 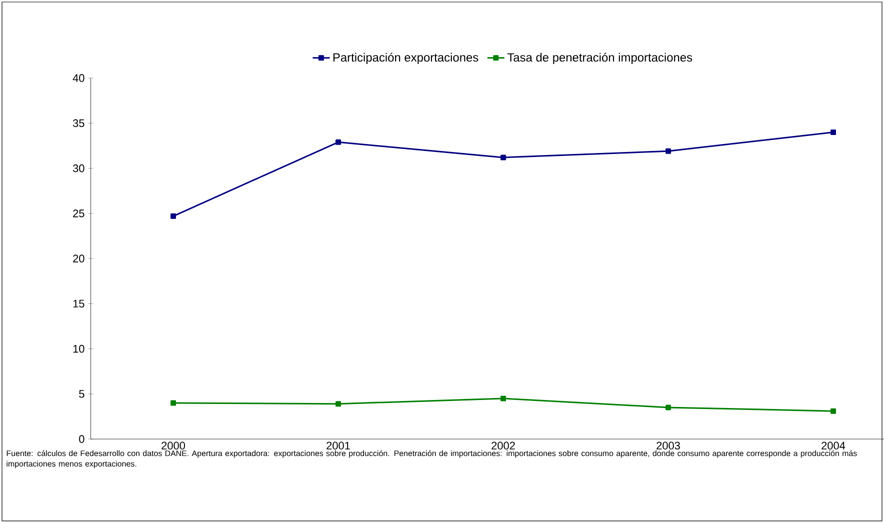 I want to click on y-tick-label: 35, so click(x=78, y=123).